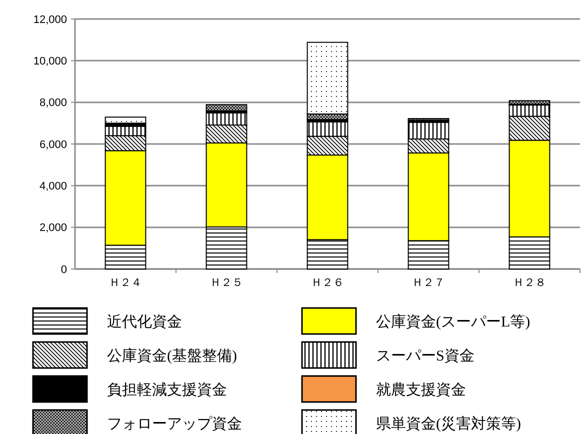 The image size is (582, 434). What do you see at coordinates (226, 282) in the screenshot?
I see `x-tick-label: Ｈ２５` at bounding box center [226, 282].